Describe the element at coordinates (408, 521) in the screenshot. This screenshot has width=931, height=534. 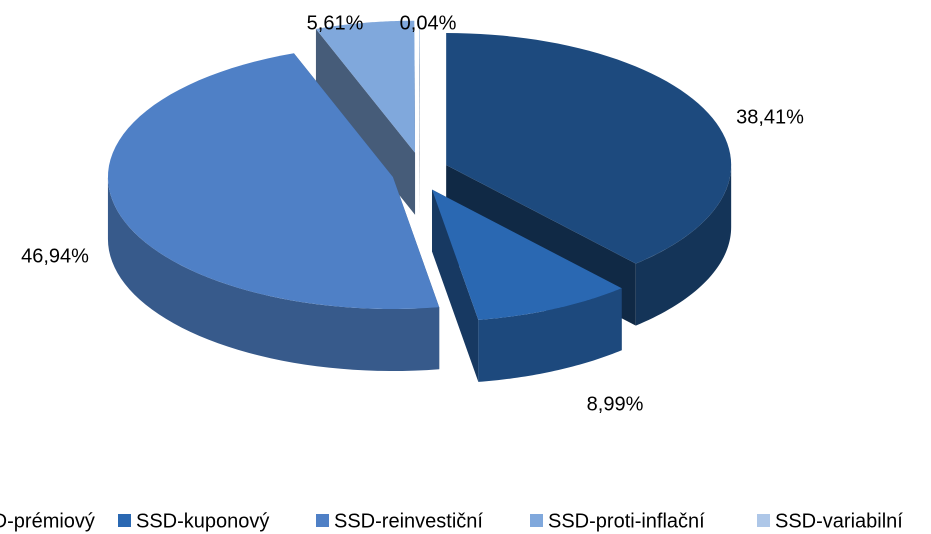
I see `legend-label: SSD-reinvestiční` at that location.